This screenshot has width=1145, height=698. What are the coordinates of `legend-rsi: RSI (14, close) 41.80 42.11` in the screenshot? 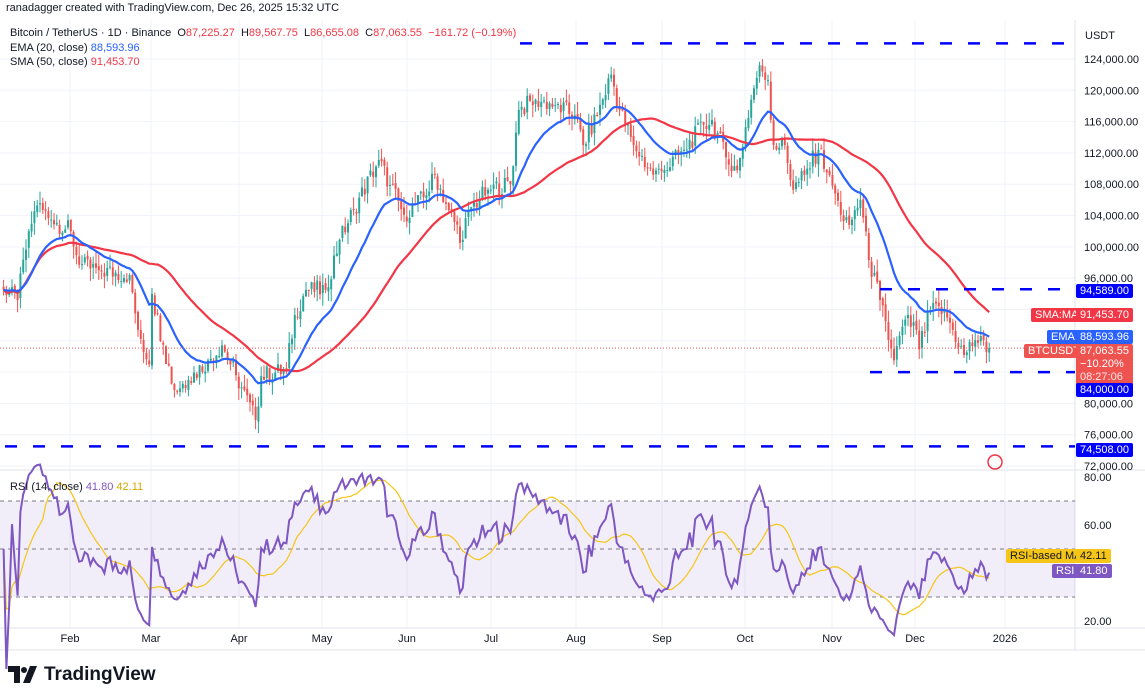 It's located at (76, 487).